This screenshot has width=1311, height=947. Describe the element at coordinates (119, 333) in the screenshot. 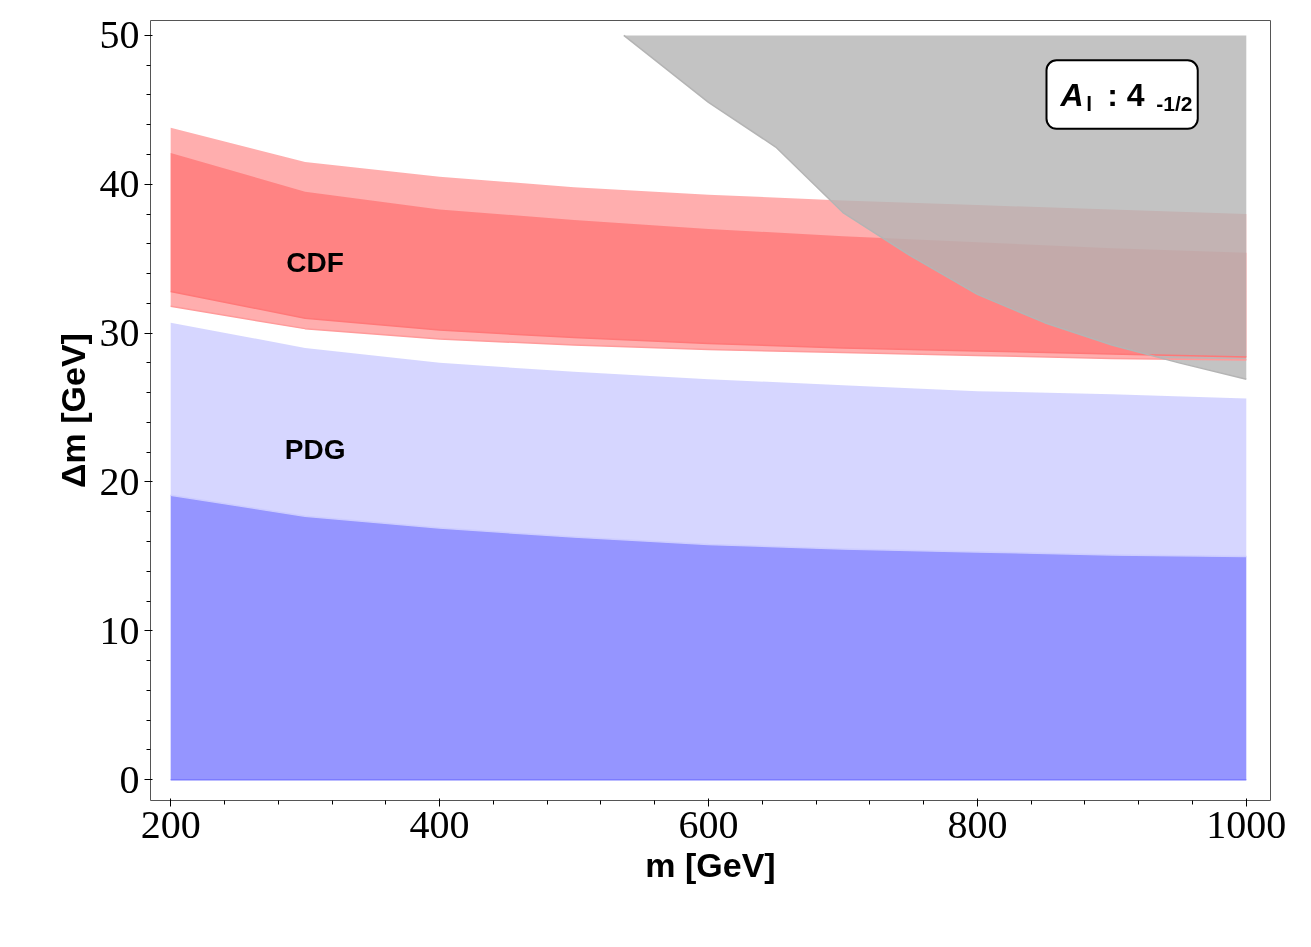

I see `y-tick-label: 30` at that location.